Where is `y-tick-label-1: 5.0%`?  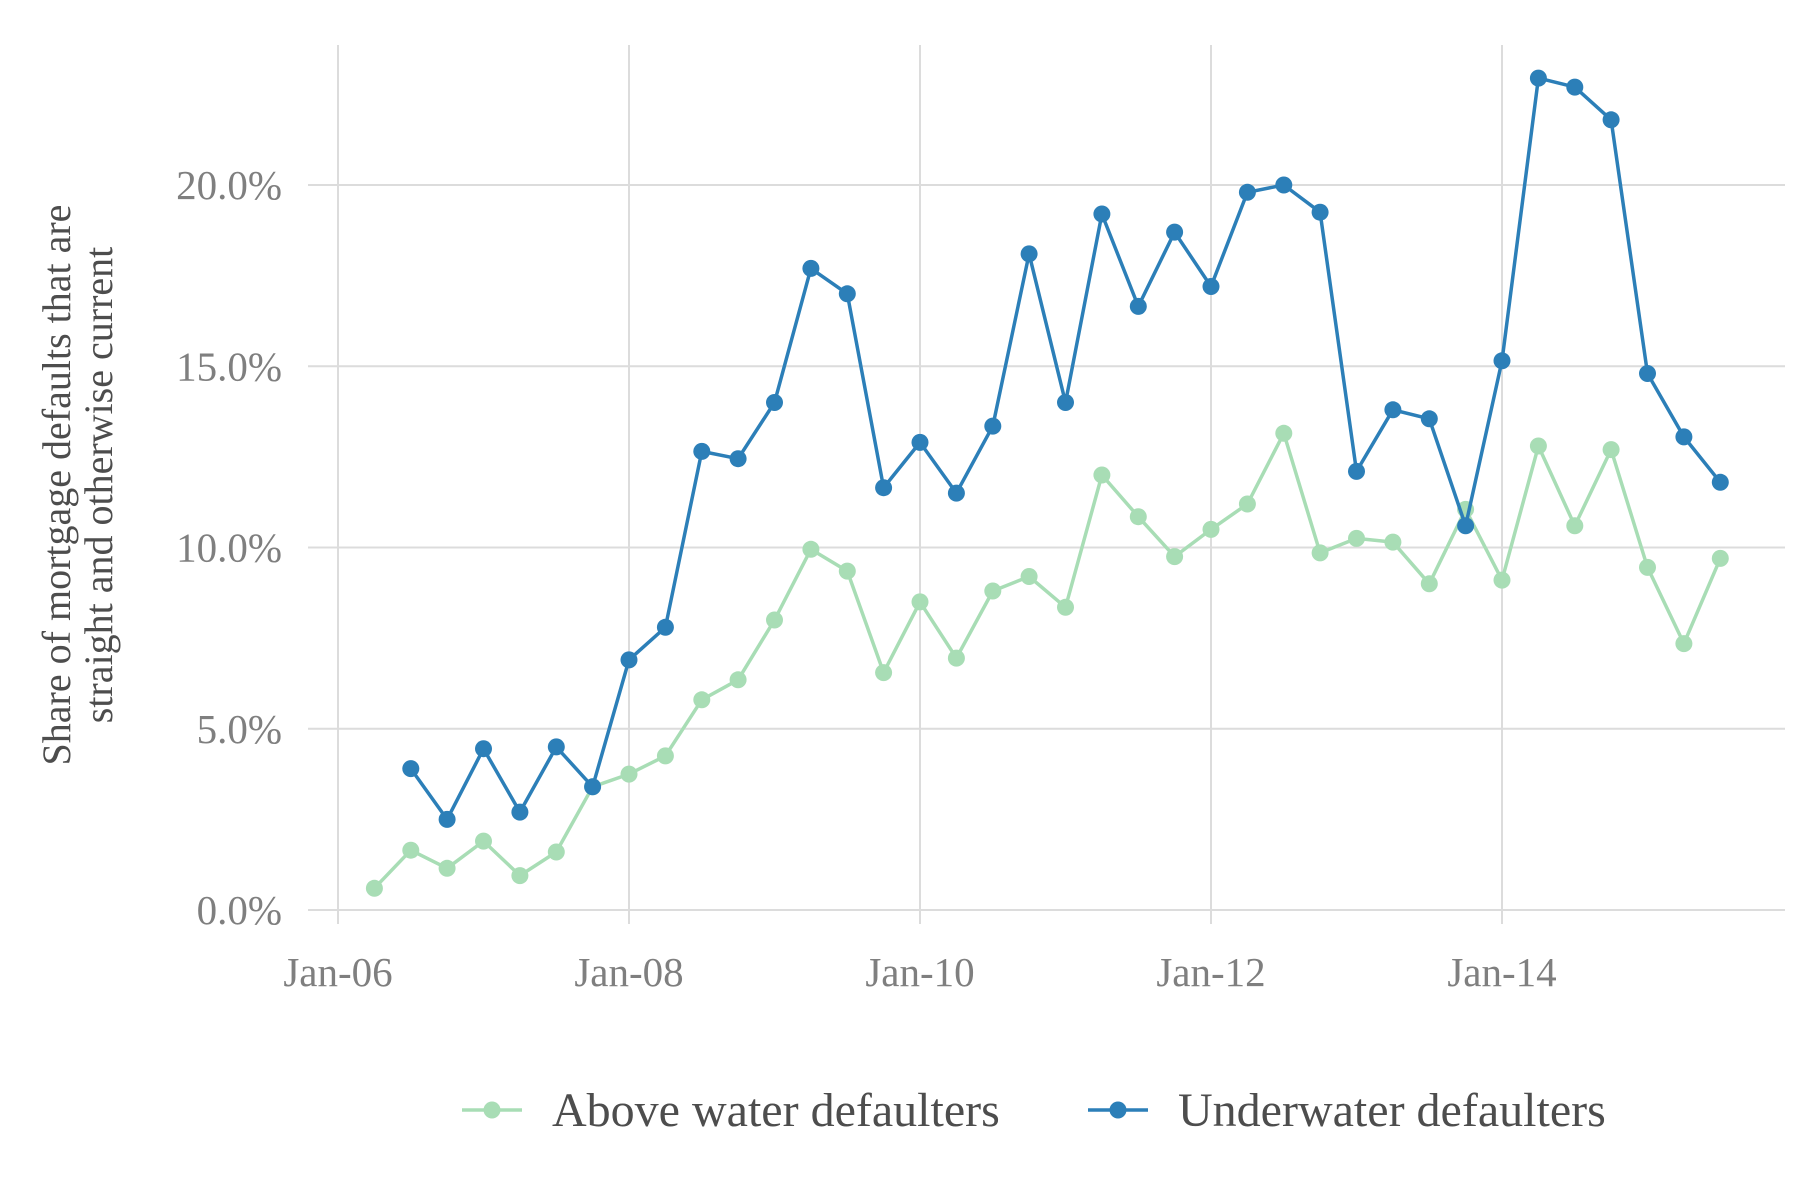
y-tick-label-1: 5.0% is located at coordinates (239, 729).